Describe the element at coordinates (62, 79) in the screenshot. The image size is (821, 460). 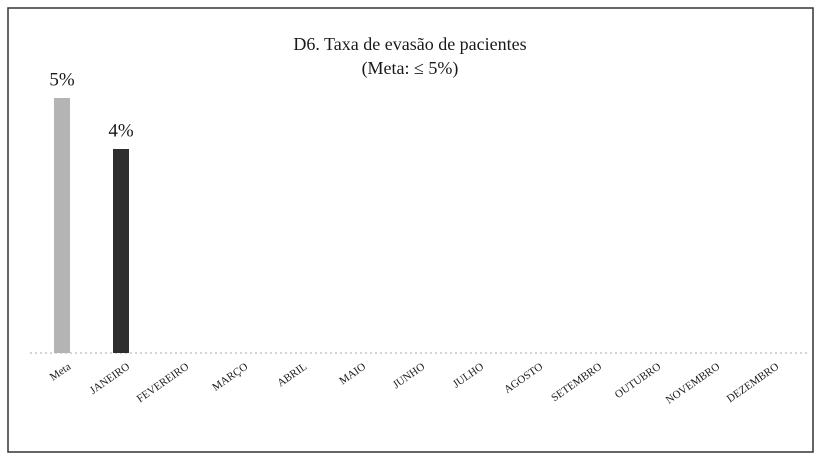
I see `value-label: 5%` at that location.